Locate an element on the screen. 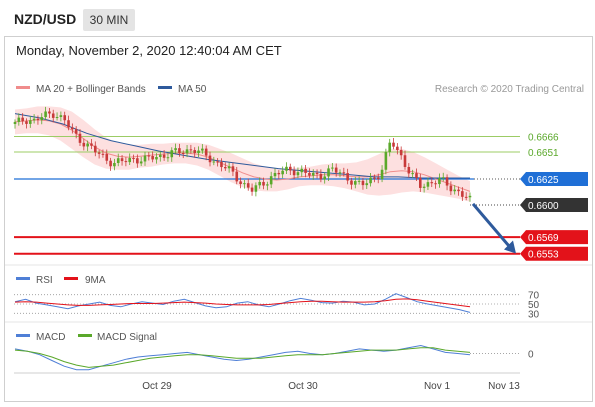  legend-macd-signal: MACD Signal is located at coordinates (127, 337).